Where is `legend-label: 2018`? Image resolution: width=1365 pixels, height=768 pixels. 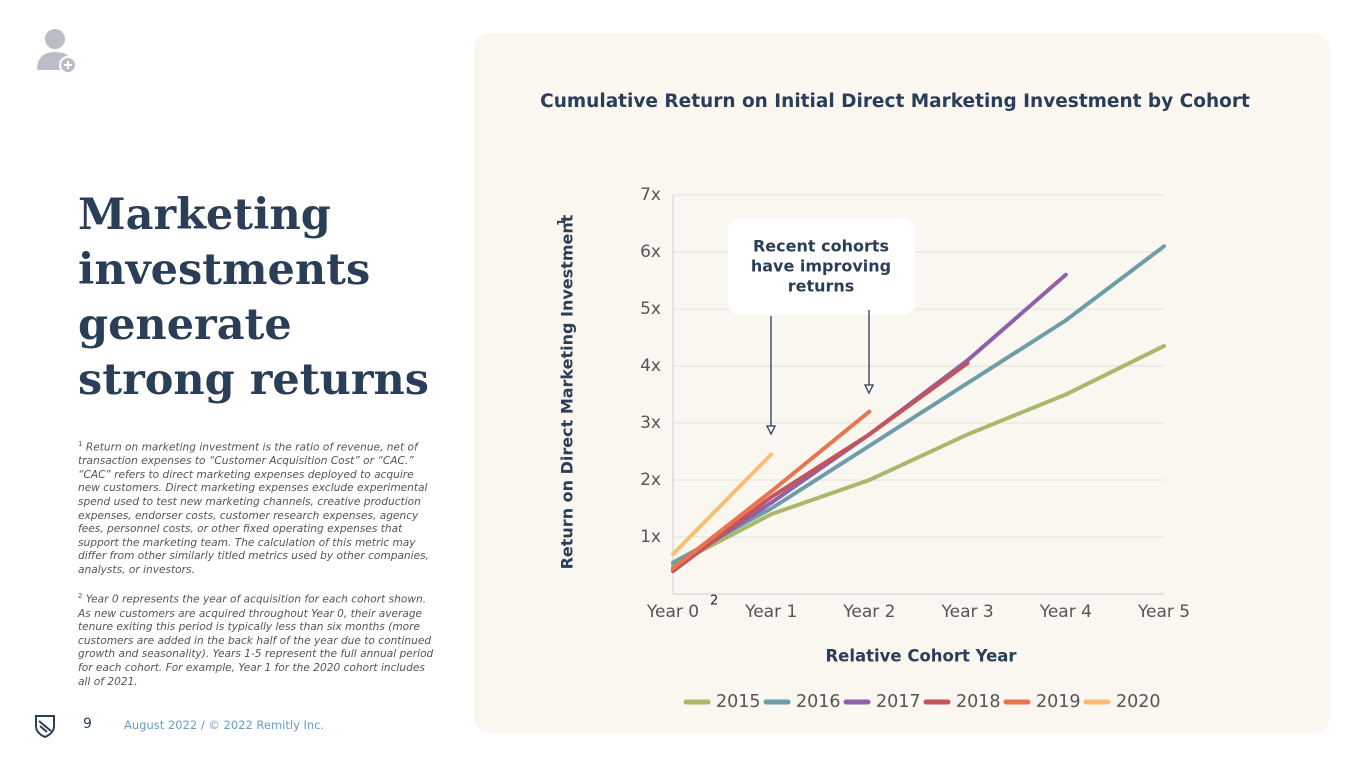 legend-label: 2018 is located at coordinates (978, 702).